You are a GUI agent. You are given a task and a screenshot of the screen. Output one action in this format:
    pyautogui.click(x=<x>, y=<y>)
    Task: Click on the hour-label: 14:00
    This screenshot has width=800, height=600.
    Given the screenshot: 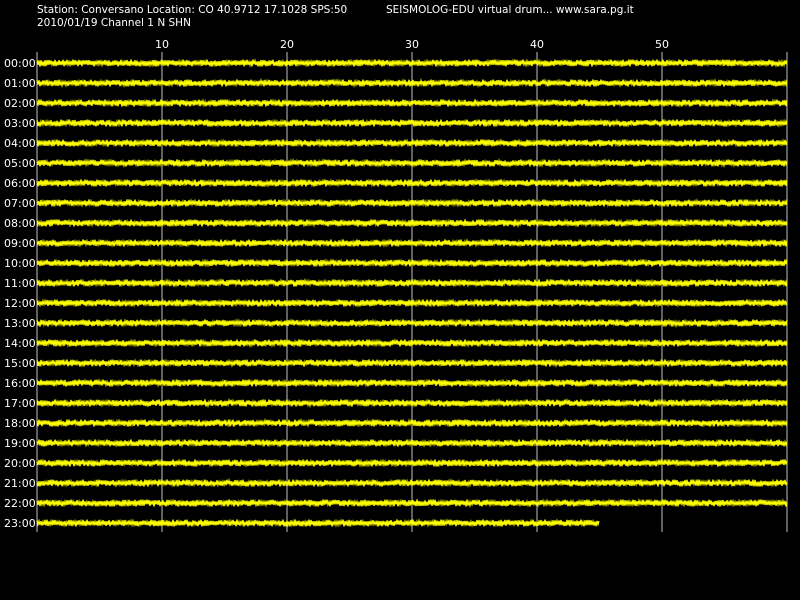 What is the action you would take?
    pyautogui.click(x=20, y=343)
    